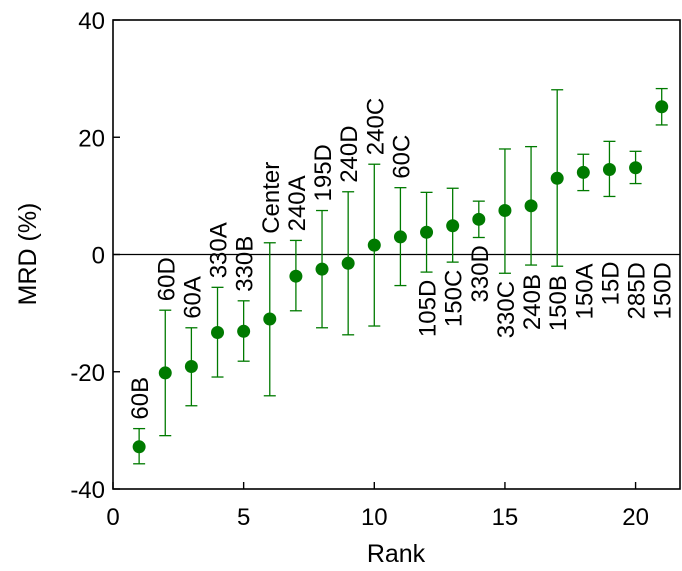 The width and height of the screenshot is (682, 571). Describe the element at coordinates (140, 398) in the screenshot. I see `point-label: 60B` at that location.